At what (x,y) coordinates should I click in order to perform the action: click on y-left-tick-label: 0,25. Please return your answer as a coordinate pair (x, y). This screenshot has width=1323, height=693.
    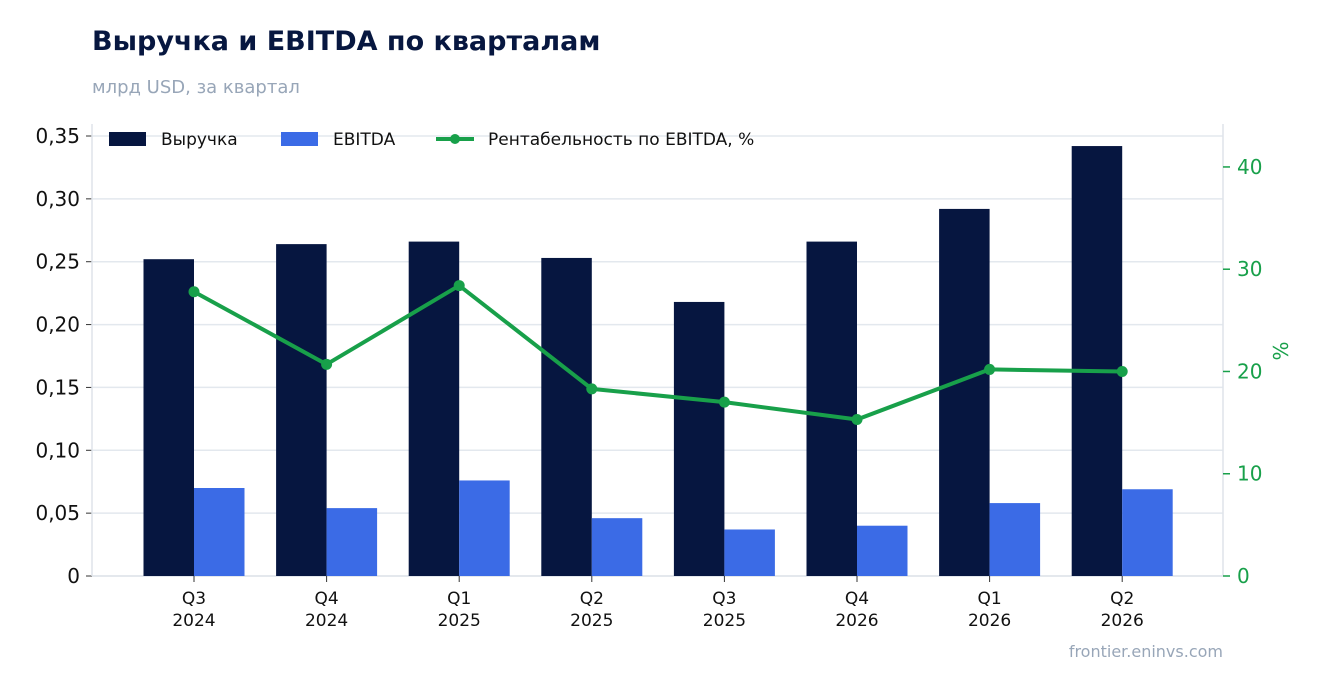
    Looking at the image, I should click on (57, 262).